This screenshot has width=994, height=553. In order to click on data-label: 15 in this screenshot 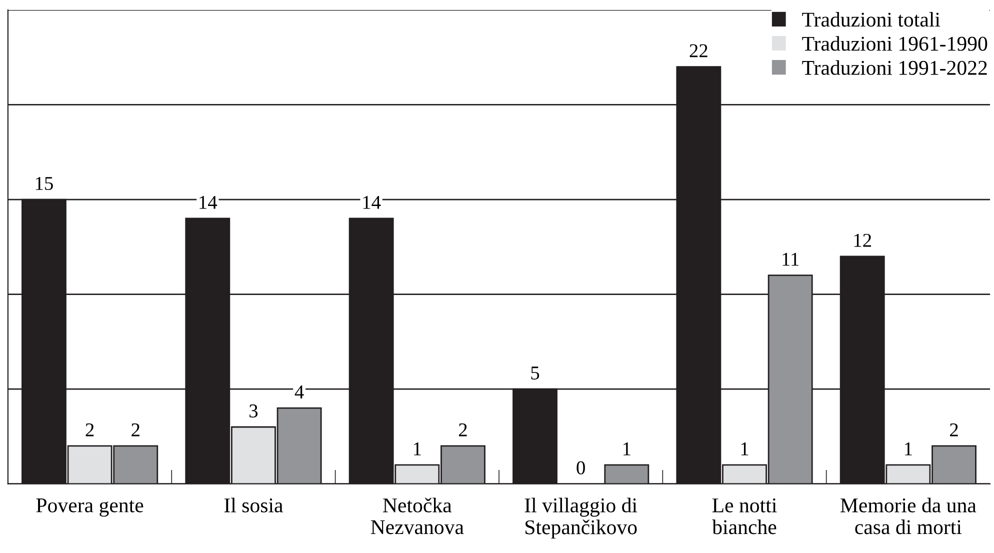, I will do `click(44, 183)`.